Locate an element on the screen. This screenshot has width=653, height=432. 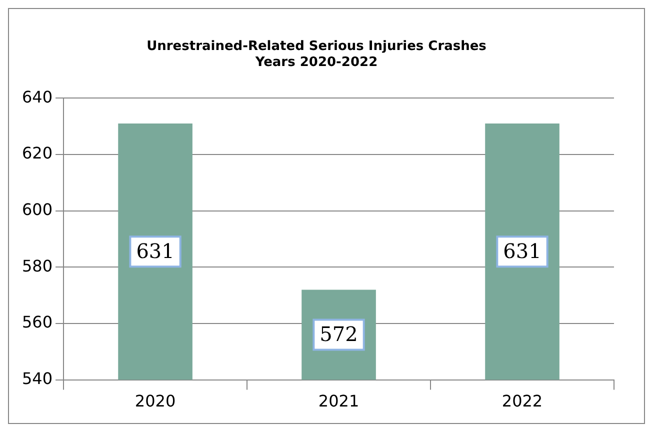
x-tick-label: 2021 is located at coordinates (339, 401).